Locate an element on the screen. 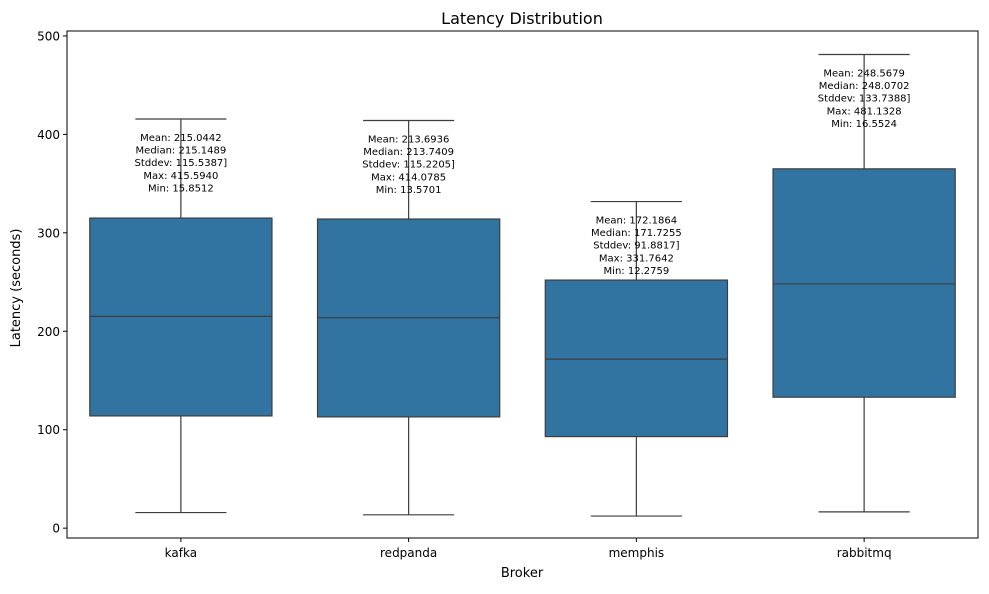  chart-title: Latency Distribution is located at coordinates (522, 18).